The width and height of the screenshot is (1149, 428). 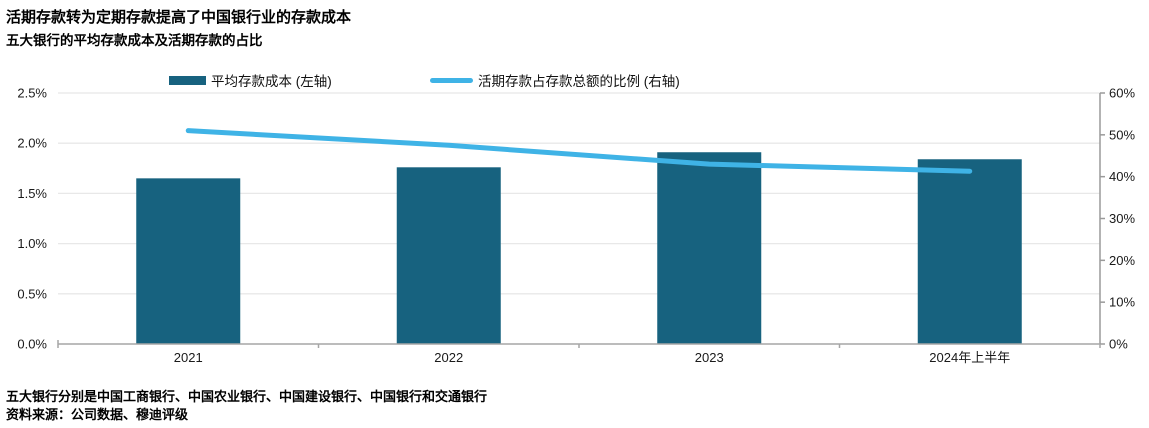 What do you see at coordinates (1122, 134) in the screenshot?
I see `right-axis-tick-label: 50%` at bounding box center [1122, 134].